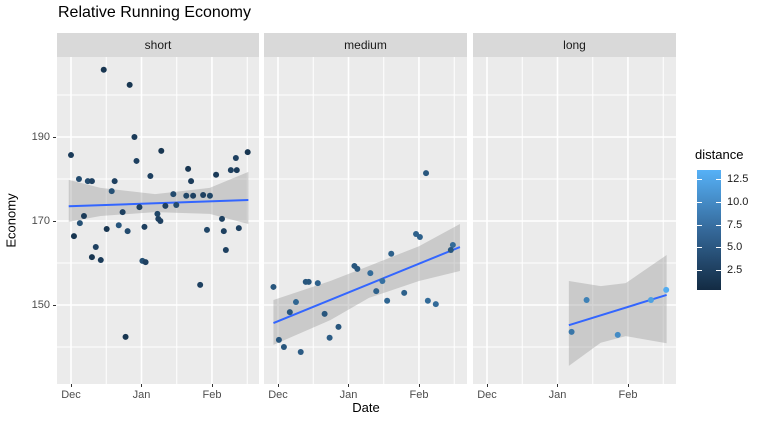  I want to click on y-tick-label: 190, so click(40, 137).